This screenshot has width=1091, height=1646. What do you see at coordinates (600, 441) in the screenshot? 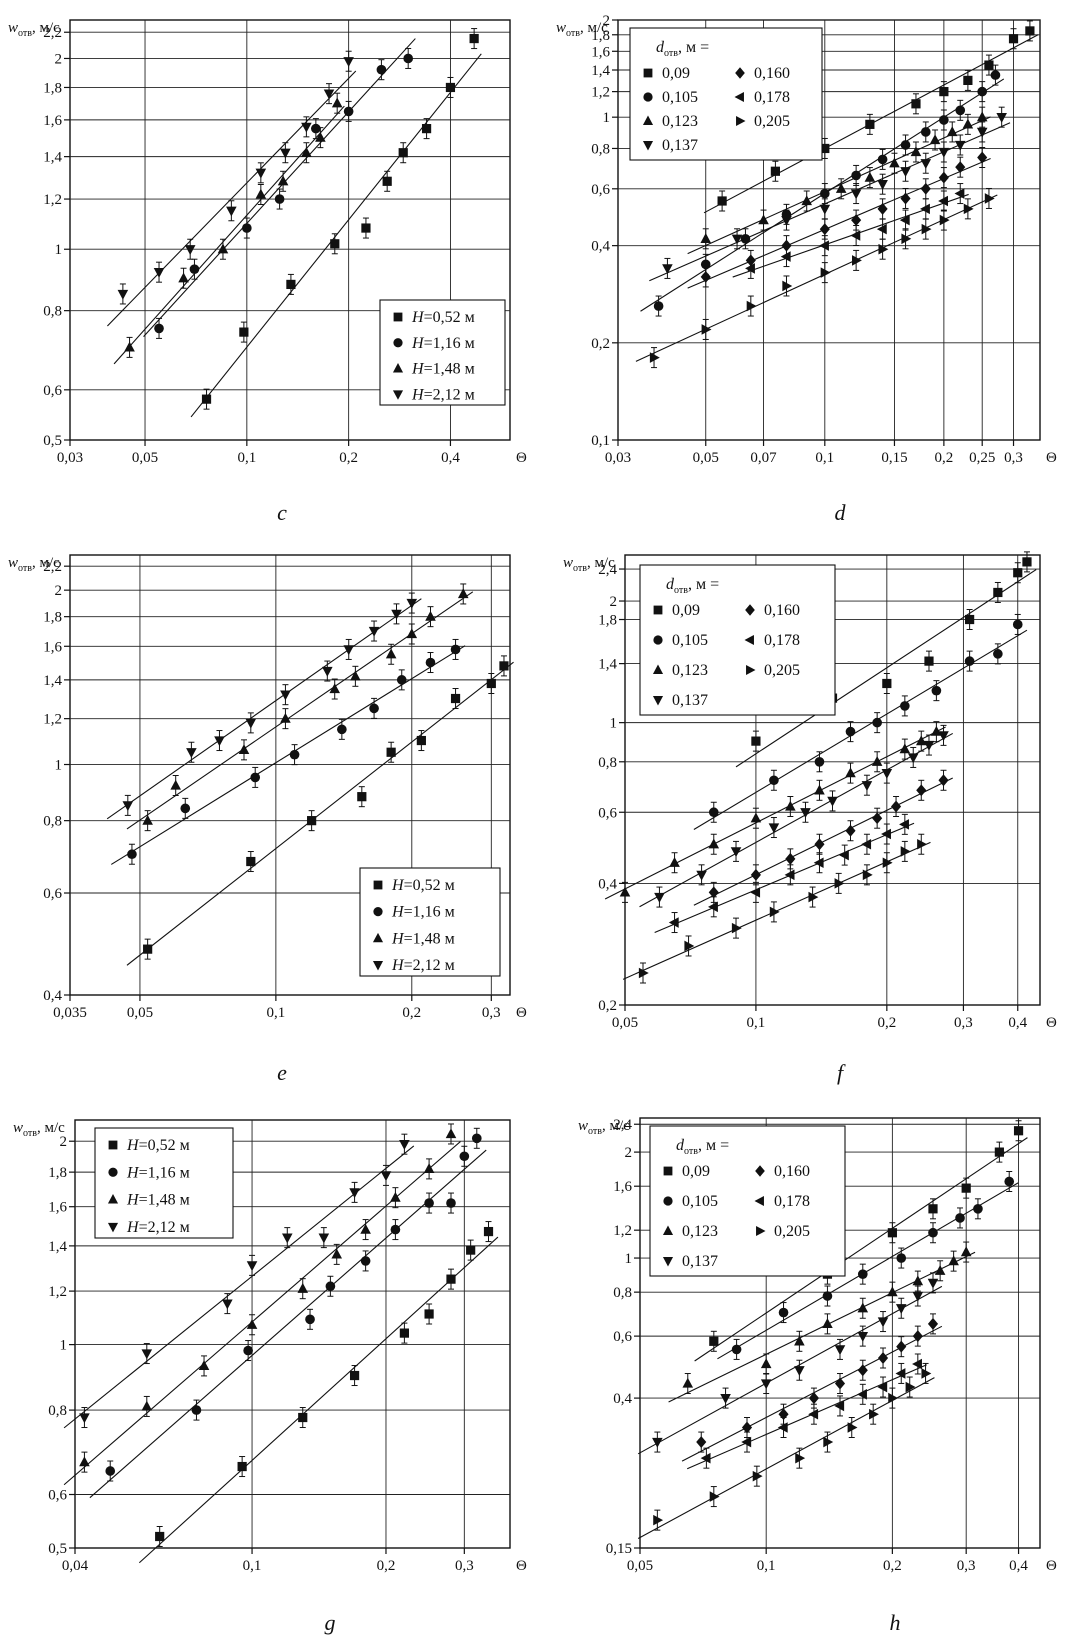
I see `y-tick-label: 0,1` at bounding box center [600, 441].